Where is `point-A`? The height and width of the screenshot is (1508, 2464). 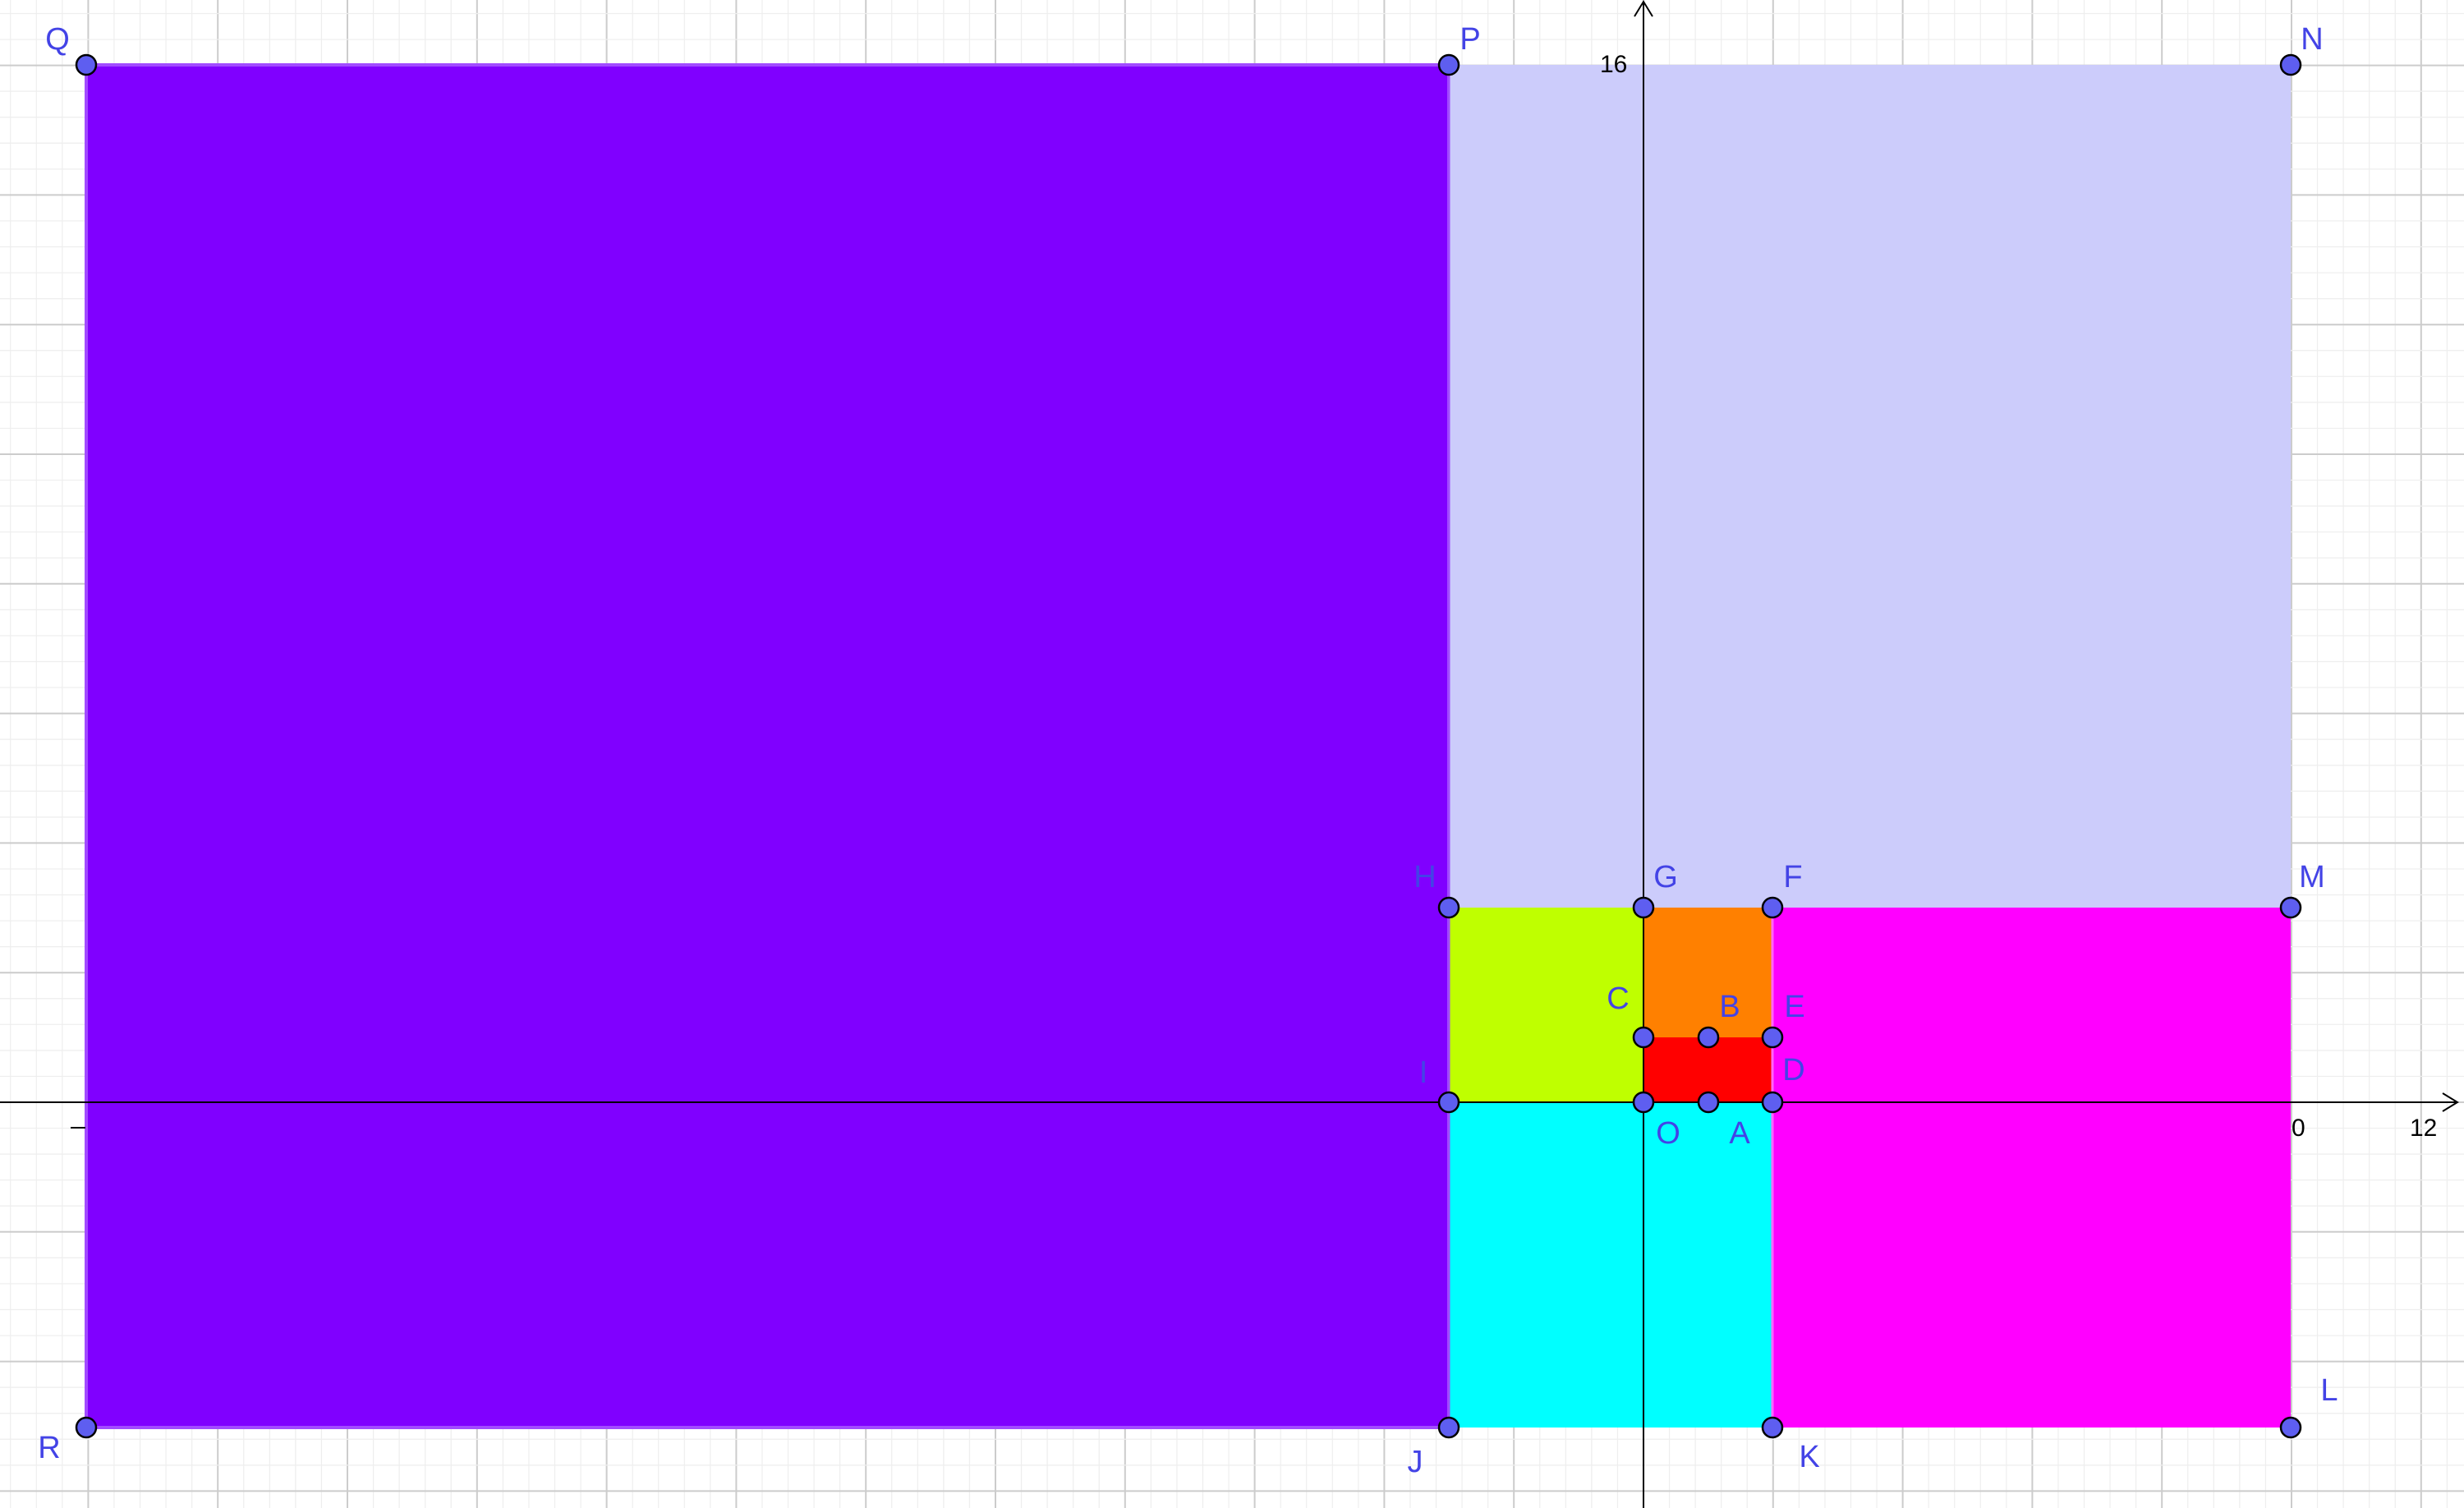 point-A is located at coordinates (1708, 1102).